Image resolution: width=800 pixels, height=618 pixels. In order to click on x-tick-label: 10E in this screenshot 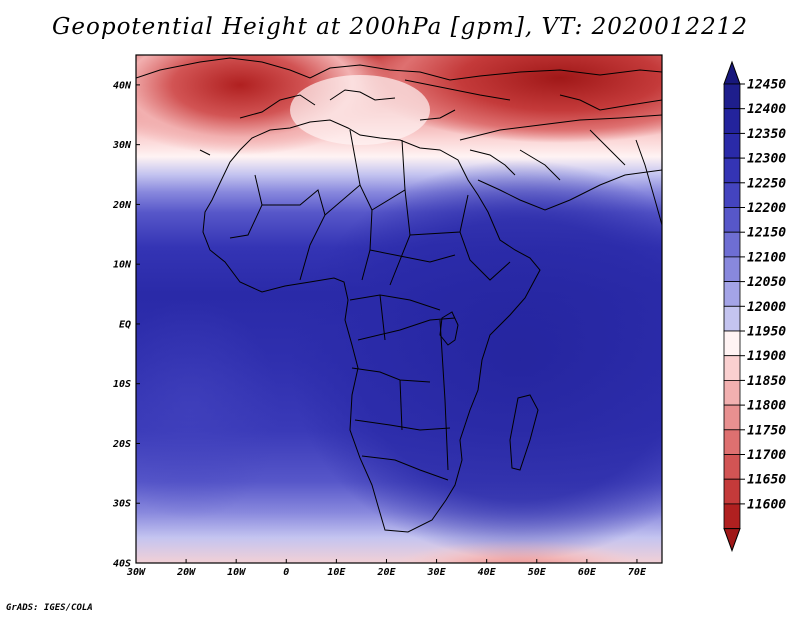, I will do `click(336, 572)`.